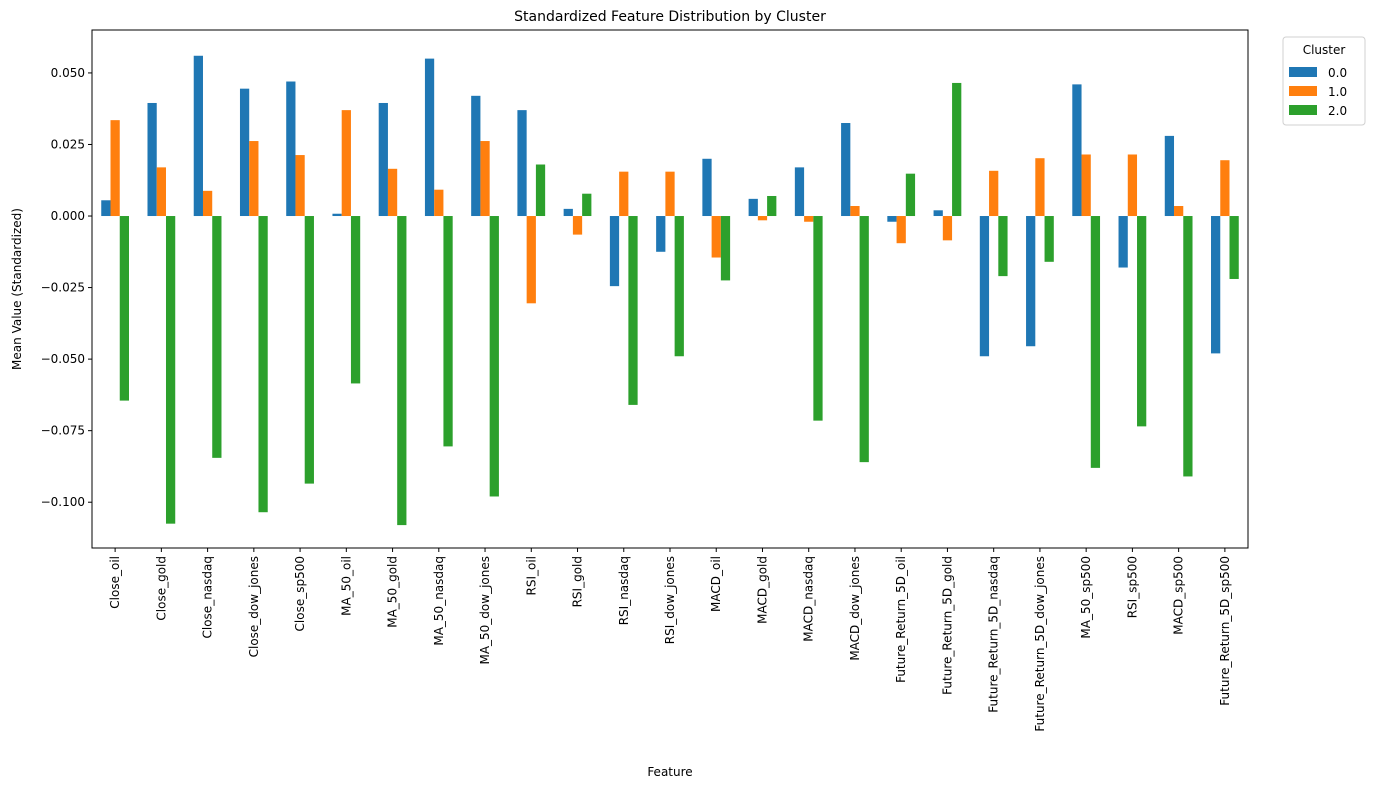 The height and width of the screenshot is (790, 1393). I want to click on x-tick-label: Close_oil, so click(115, 582).